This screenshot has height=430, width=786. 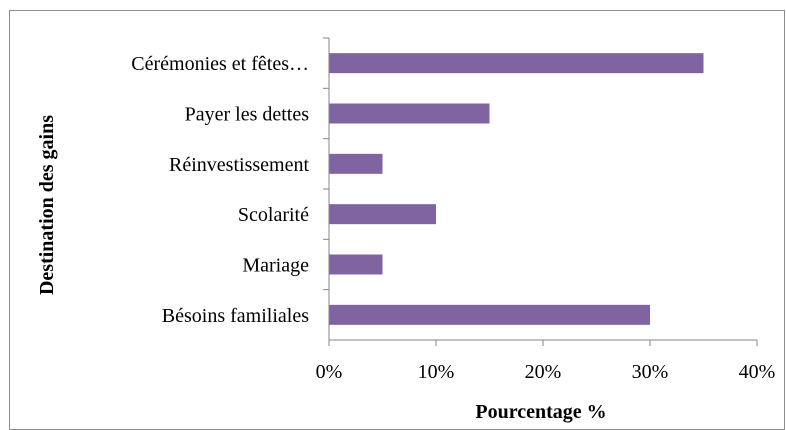 What do you see at coordinates (247, 115) in the screenshot?
I see `category-label-1: Payer les dettes` at bounding box center [247, 115].